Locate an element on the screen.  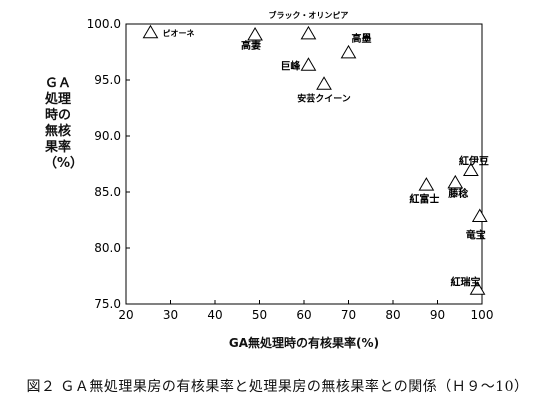
figure-caption: 図２ ＧＡ無処理果房の有核果率と処理果房の無核果率との関係（Ｈ９～10） is located at coordinates (277, 387).